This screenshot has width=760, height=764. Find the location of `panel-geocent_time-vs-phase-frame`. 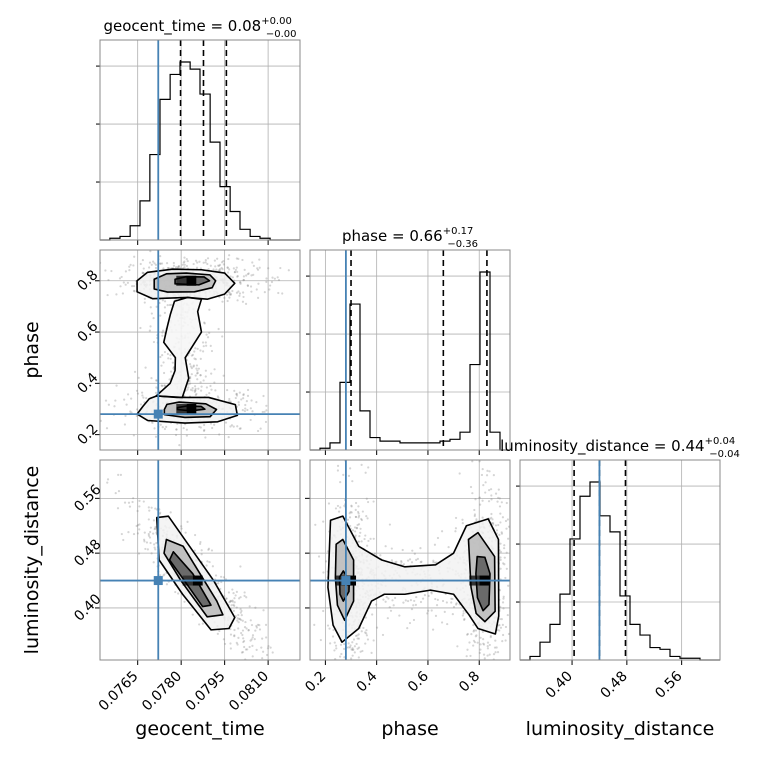

panel-geocent_time-vs-phase-frame is located at coordinates (200, 350).